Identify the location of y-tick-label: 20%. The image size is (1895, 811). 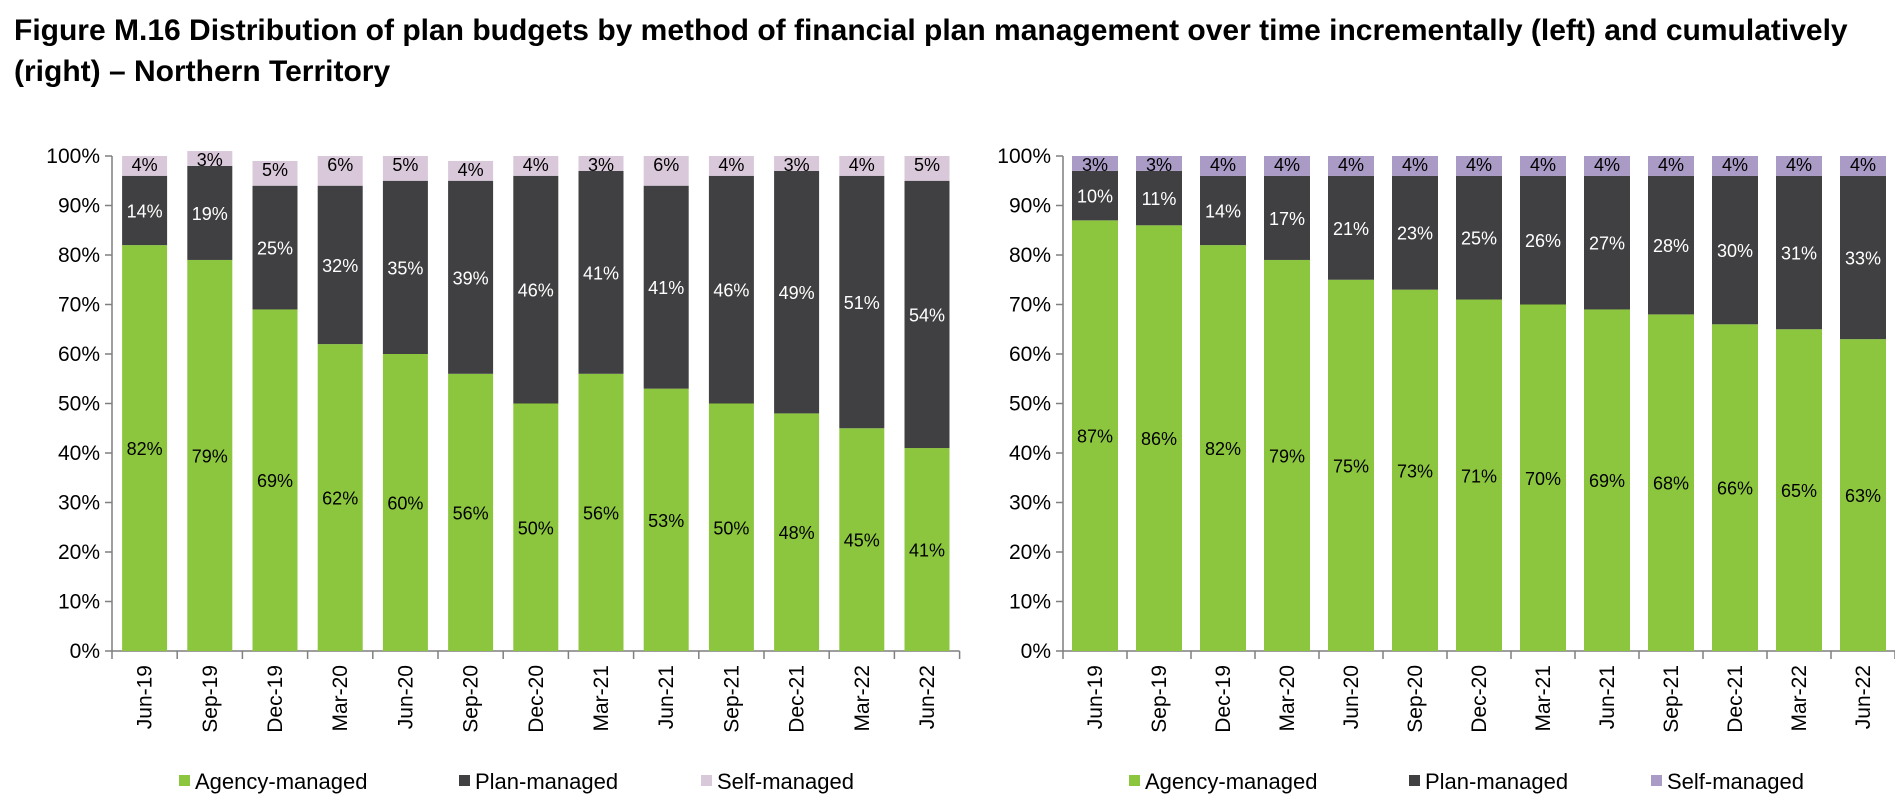
(1030, 552).